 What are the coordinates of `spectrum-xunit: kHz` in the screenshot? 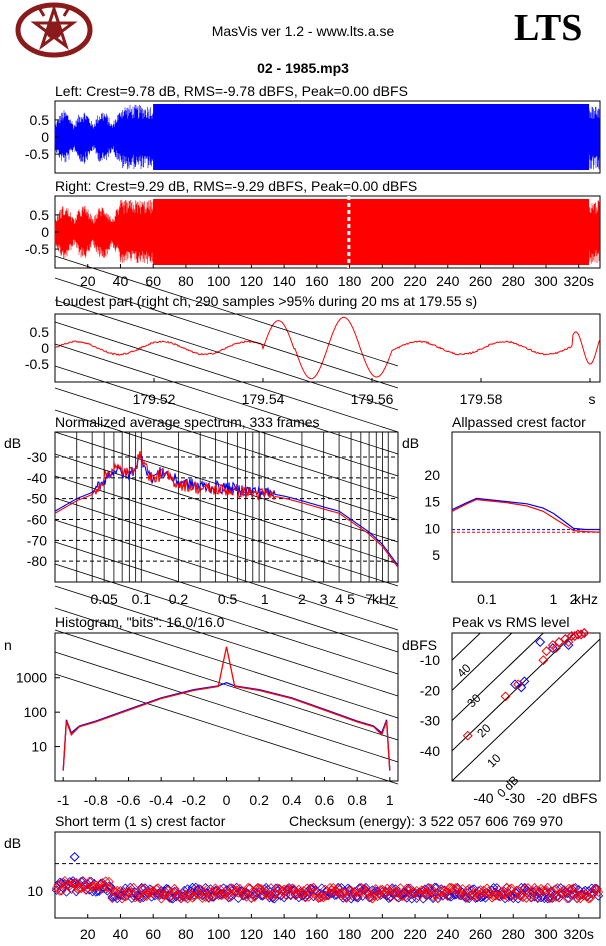 It's located at (384, 599).